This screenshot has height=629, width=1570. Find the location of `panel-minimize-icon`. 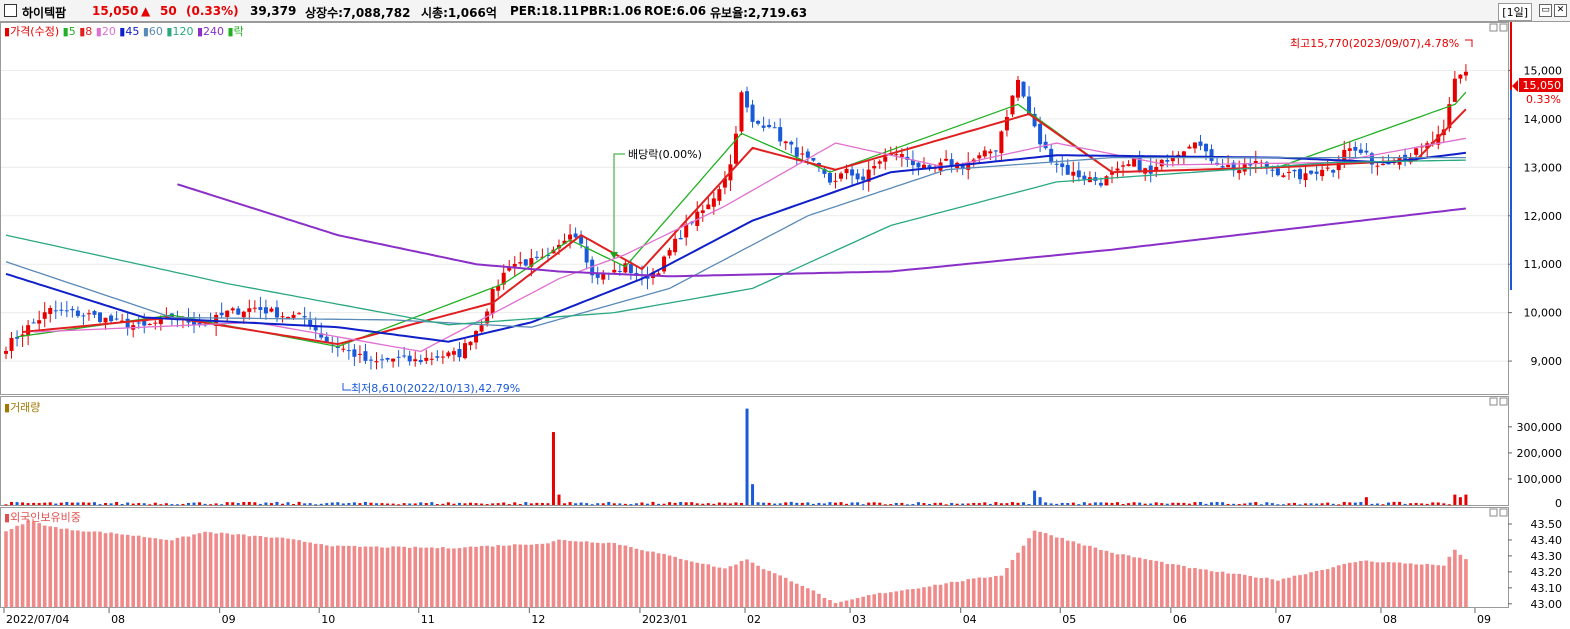

panel-minimize-icon is located at coordinates (1493, 401).